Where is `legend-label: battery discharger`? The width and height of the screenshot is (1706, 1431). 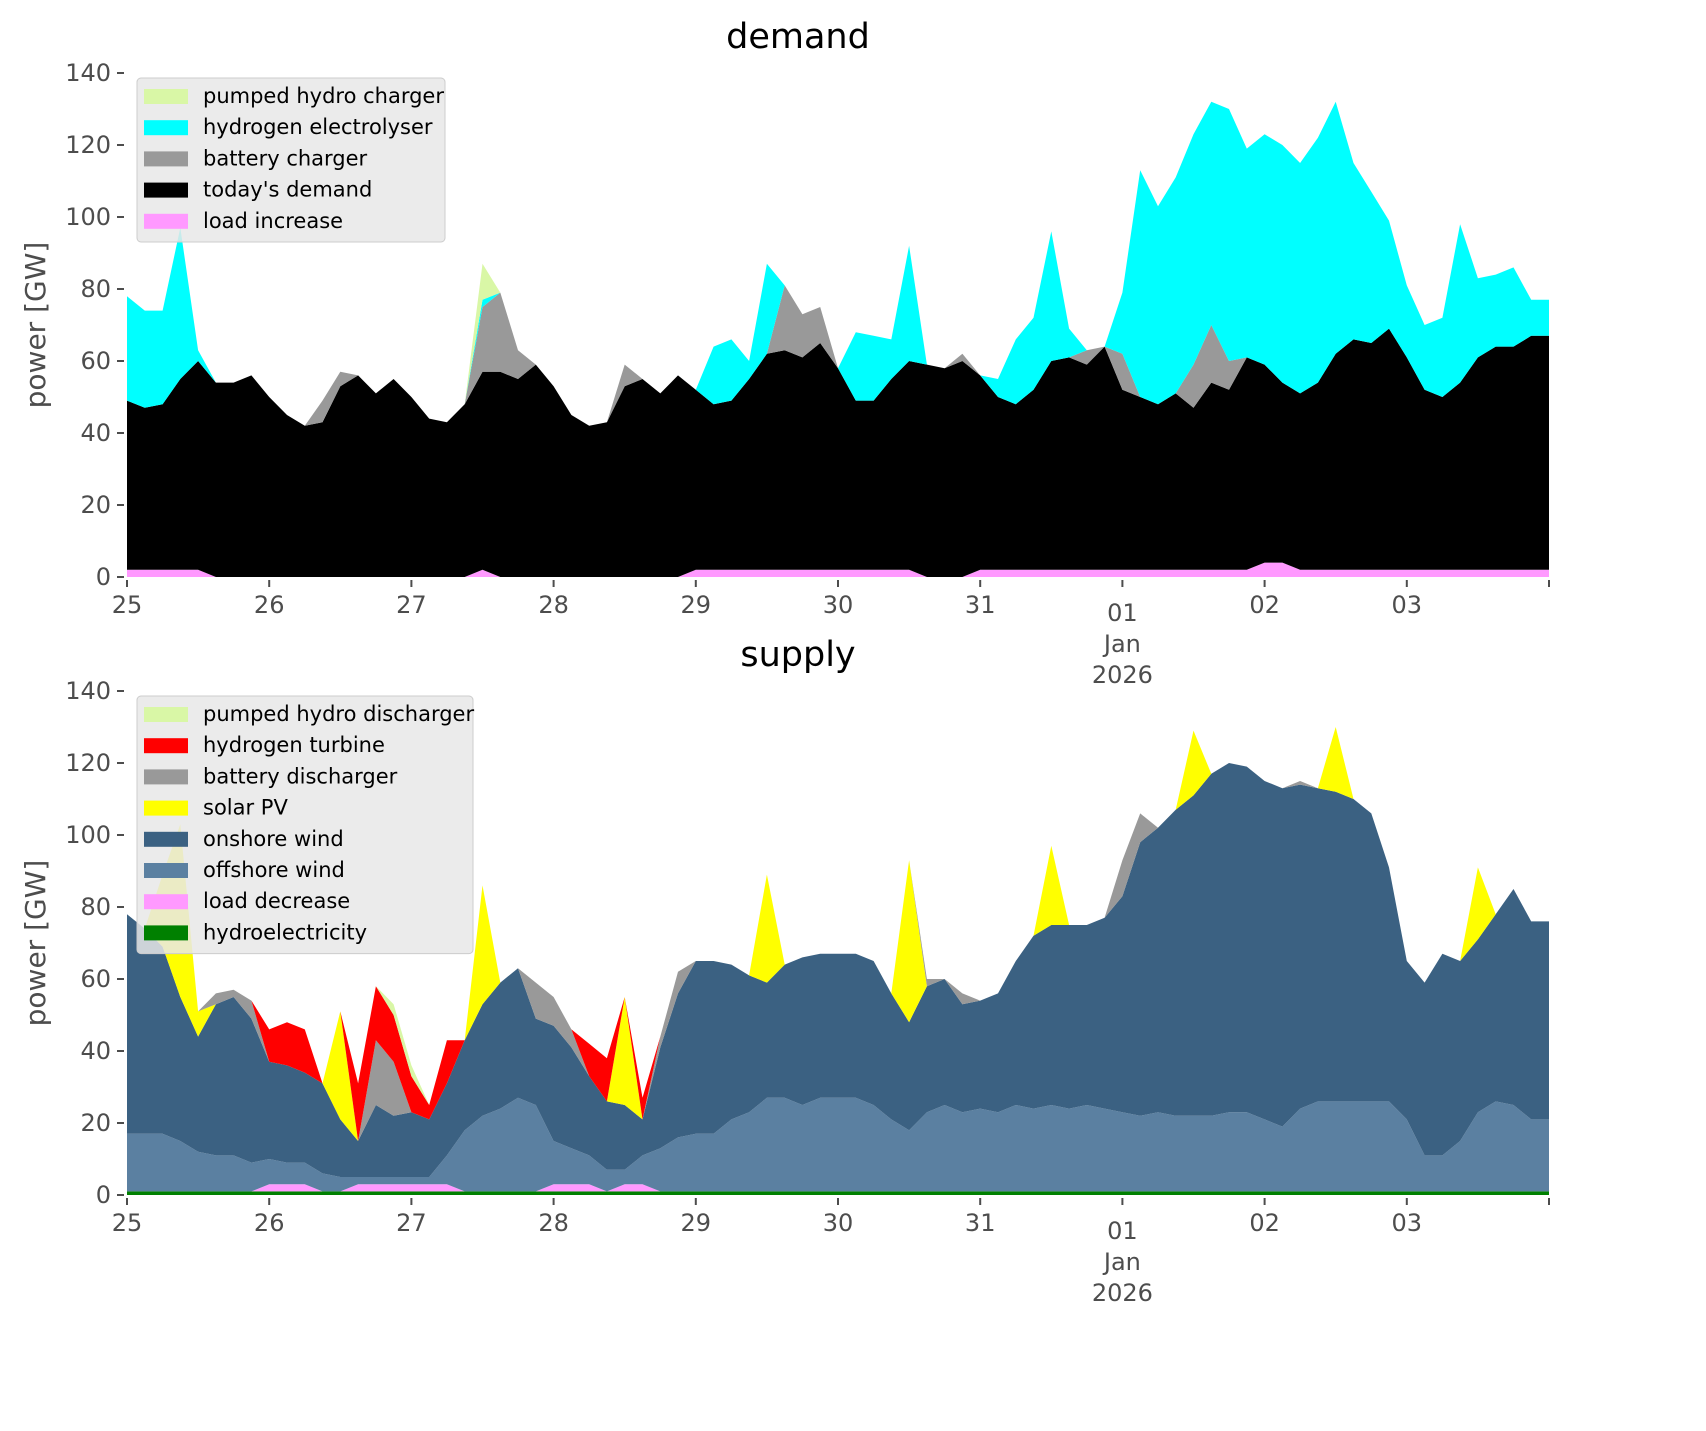
legend-label: battery discharger is located at coordinates (300, 776).